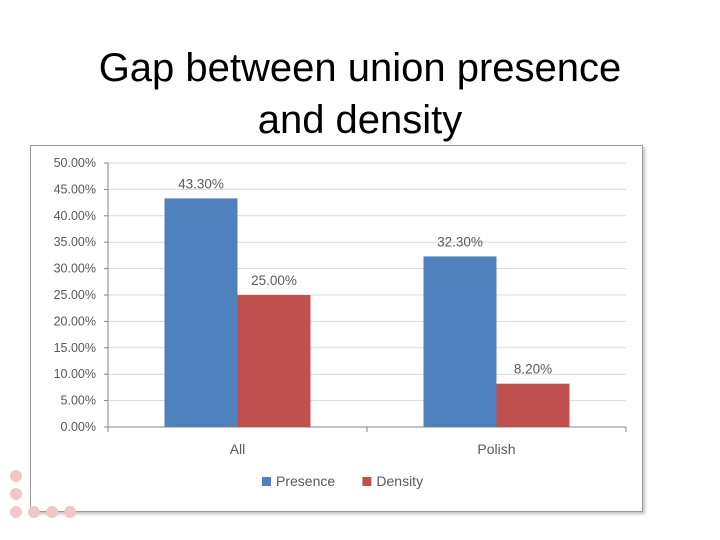 The width and height of the screenshot is (720, 540). Describe the element at coordinates (274, 280) in the screenshot. I see `data-label: 25.00%` at that location.